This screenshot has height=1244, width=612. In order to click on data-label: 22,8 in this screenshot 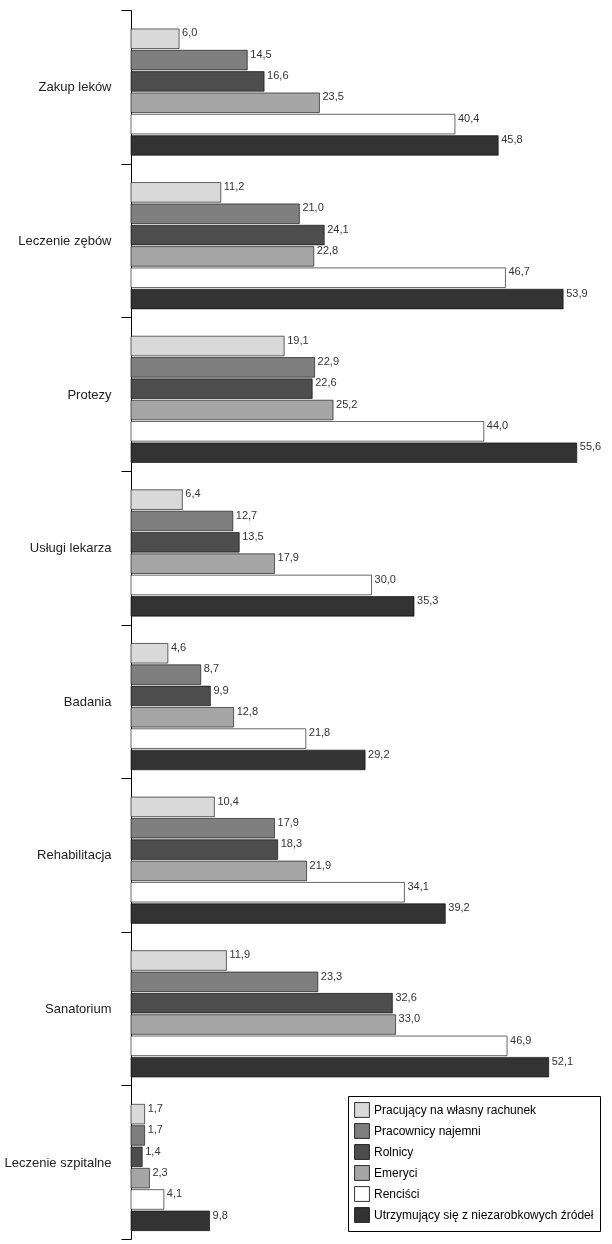, I will do `click(327, 250)`.